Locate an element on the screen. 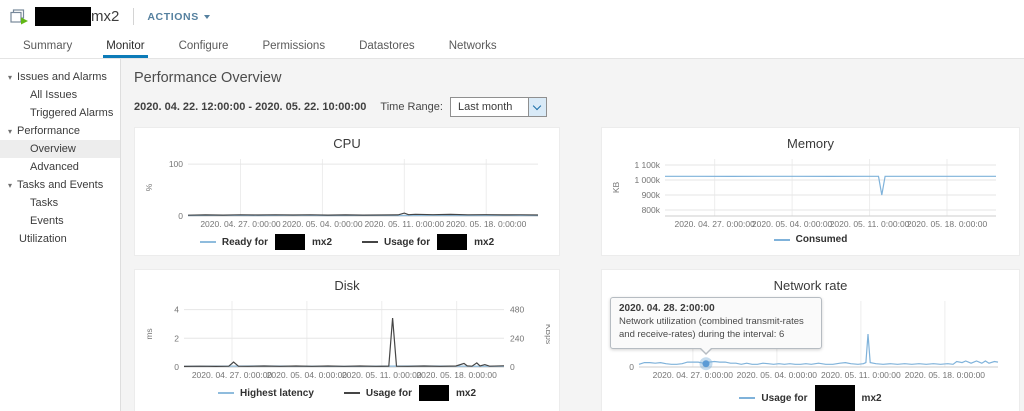  tab-label: Networks is located at coordinates (472, 45).